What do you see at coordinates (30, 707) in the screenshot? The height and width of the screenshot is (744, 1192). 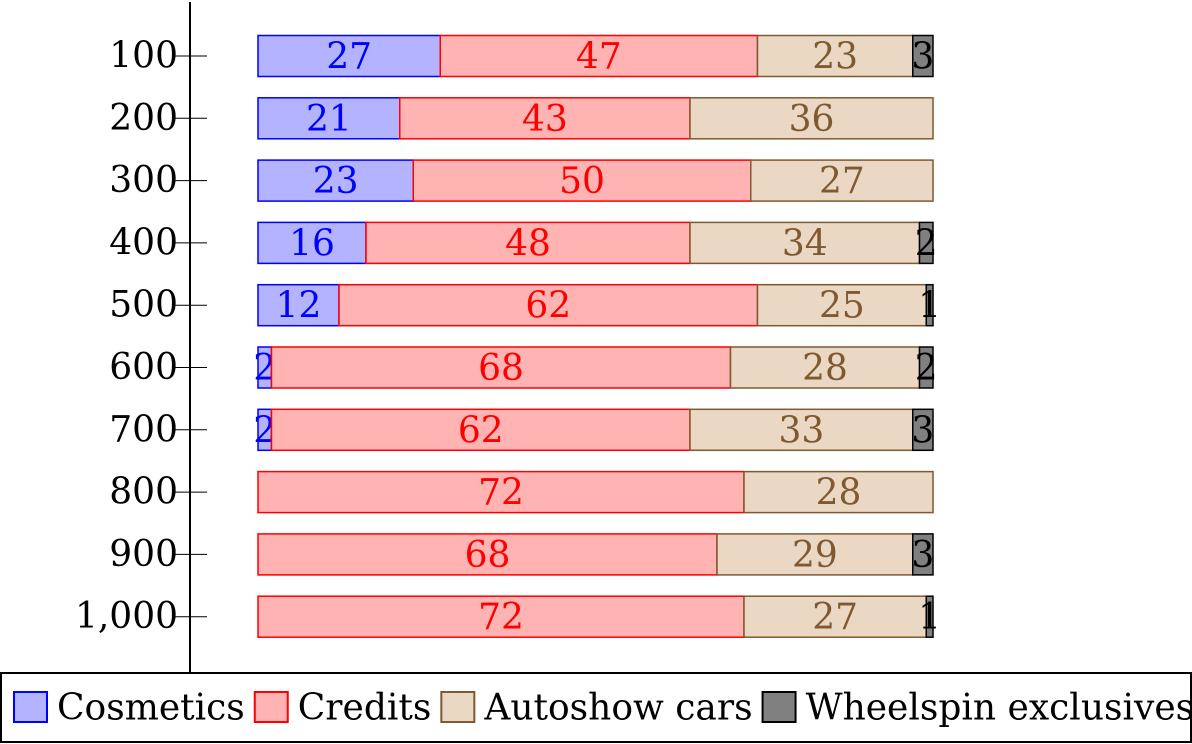 I see `legend-swatch-cosmetics` at bounding box center [30, 707].